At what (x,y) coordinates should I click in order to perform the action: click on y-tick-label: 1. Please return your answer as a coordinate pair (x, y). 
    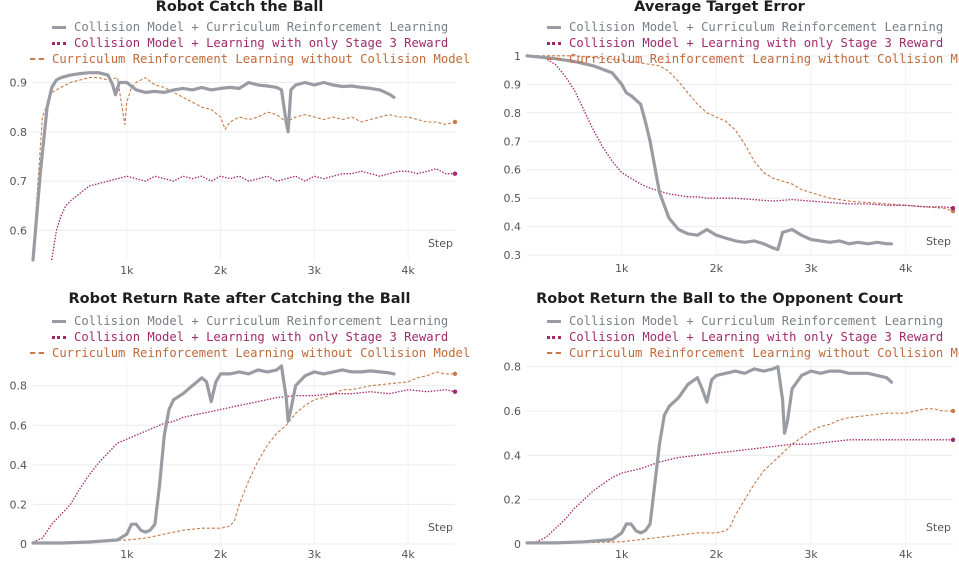
    Looking at the image, I should click on (517, 56).